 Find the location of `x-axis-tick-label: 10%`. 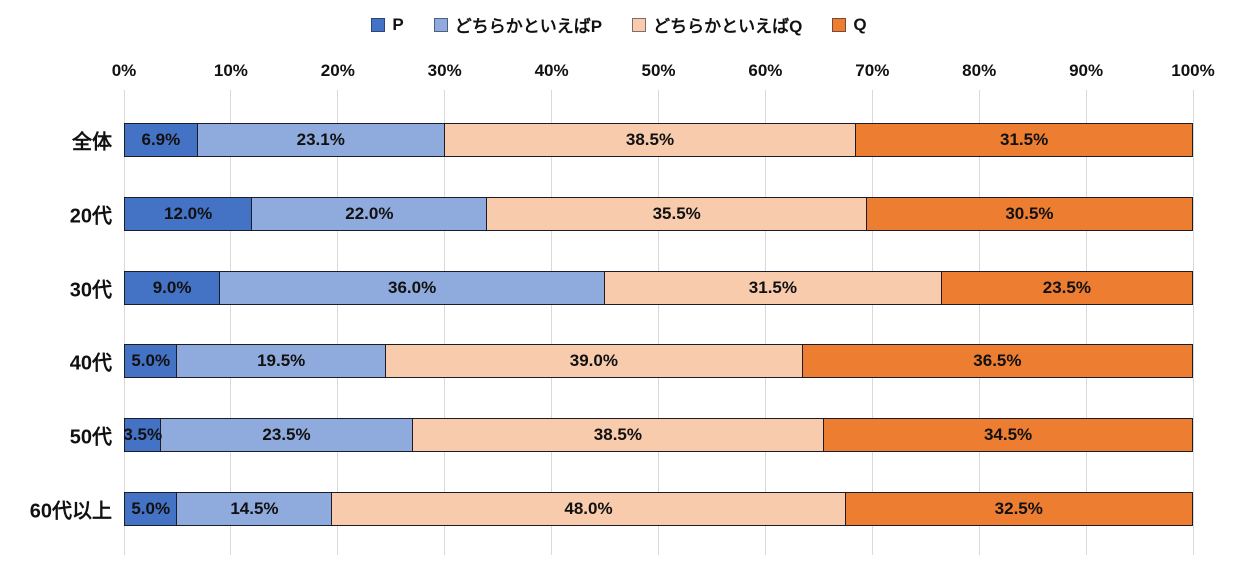

x-axis-tick-label: 10% is located at coordinates (230, 70).